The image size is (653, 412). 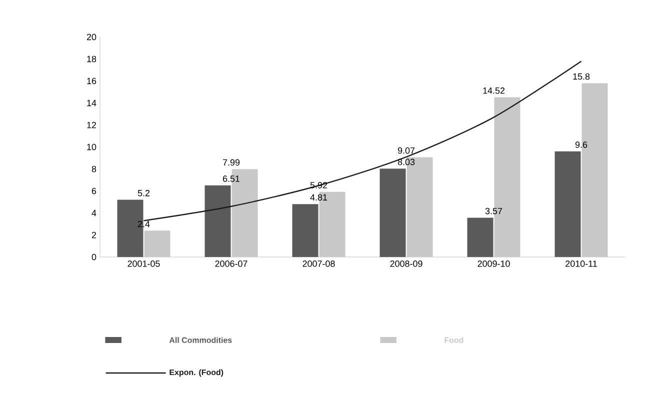 What do you see at coordinates (581, 263) in the screenshot?
I see `x-tick-label: 2010-11` at bounding box center [581, 263].